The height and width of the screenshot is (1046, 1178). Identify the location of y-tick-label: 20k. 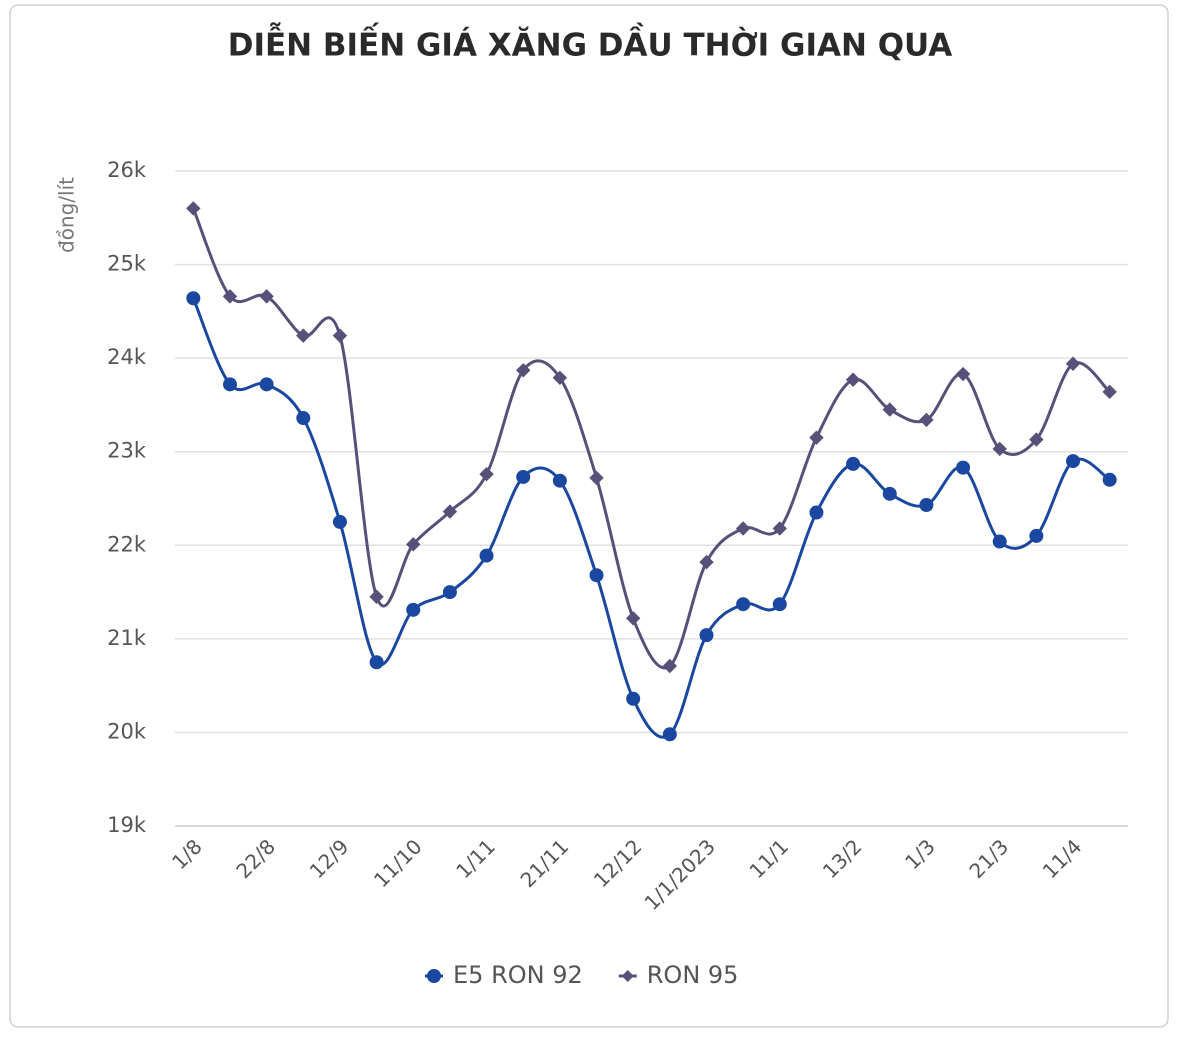
(127, 731).